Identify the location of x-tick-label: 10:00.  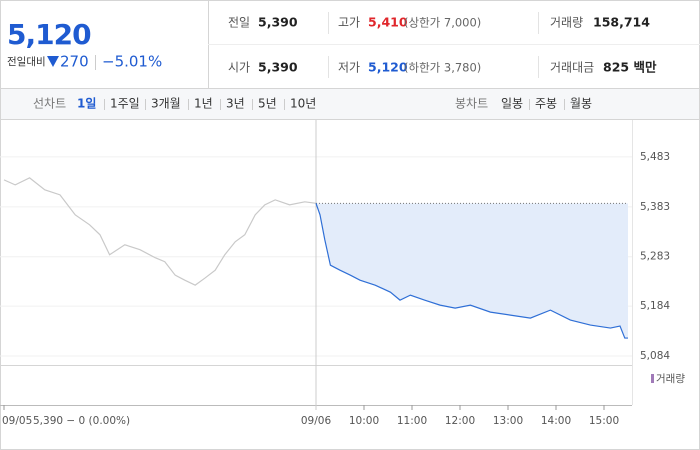
(364, 421).